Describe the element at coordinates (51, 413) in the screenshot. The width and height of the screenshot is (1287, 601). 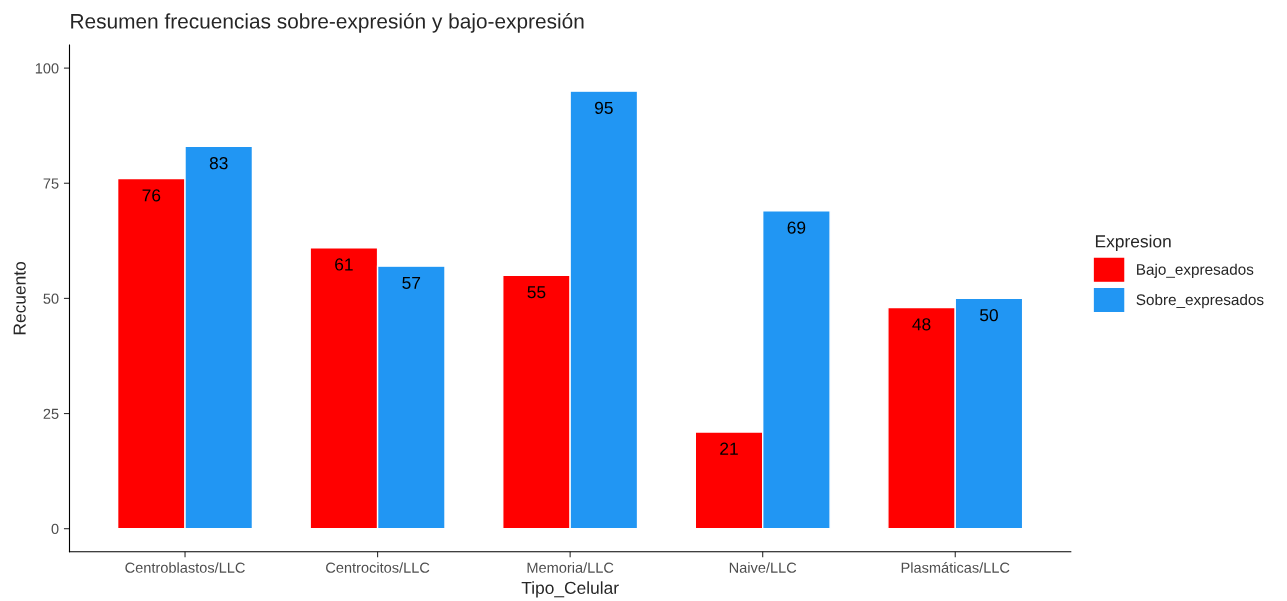
I see `y-tick-label: 25` at that location.